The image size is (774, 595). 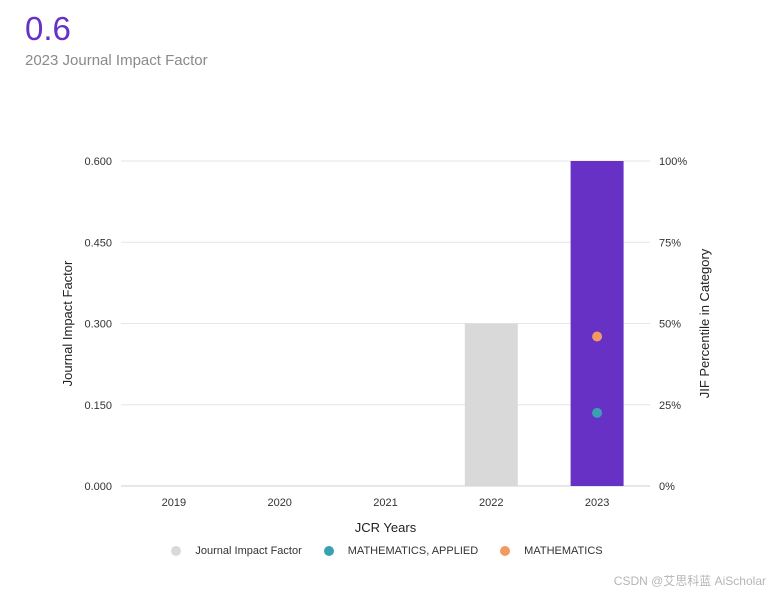 I want to click on y2-tick-label: 25%, so click(x=670, y=406).